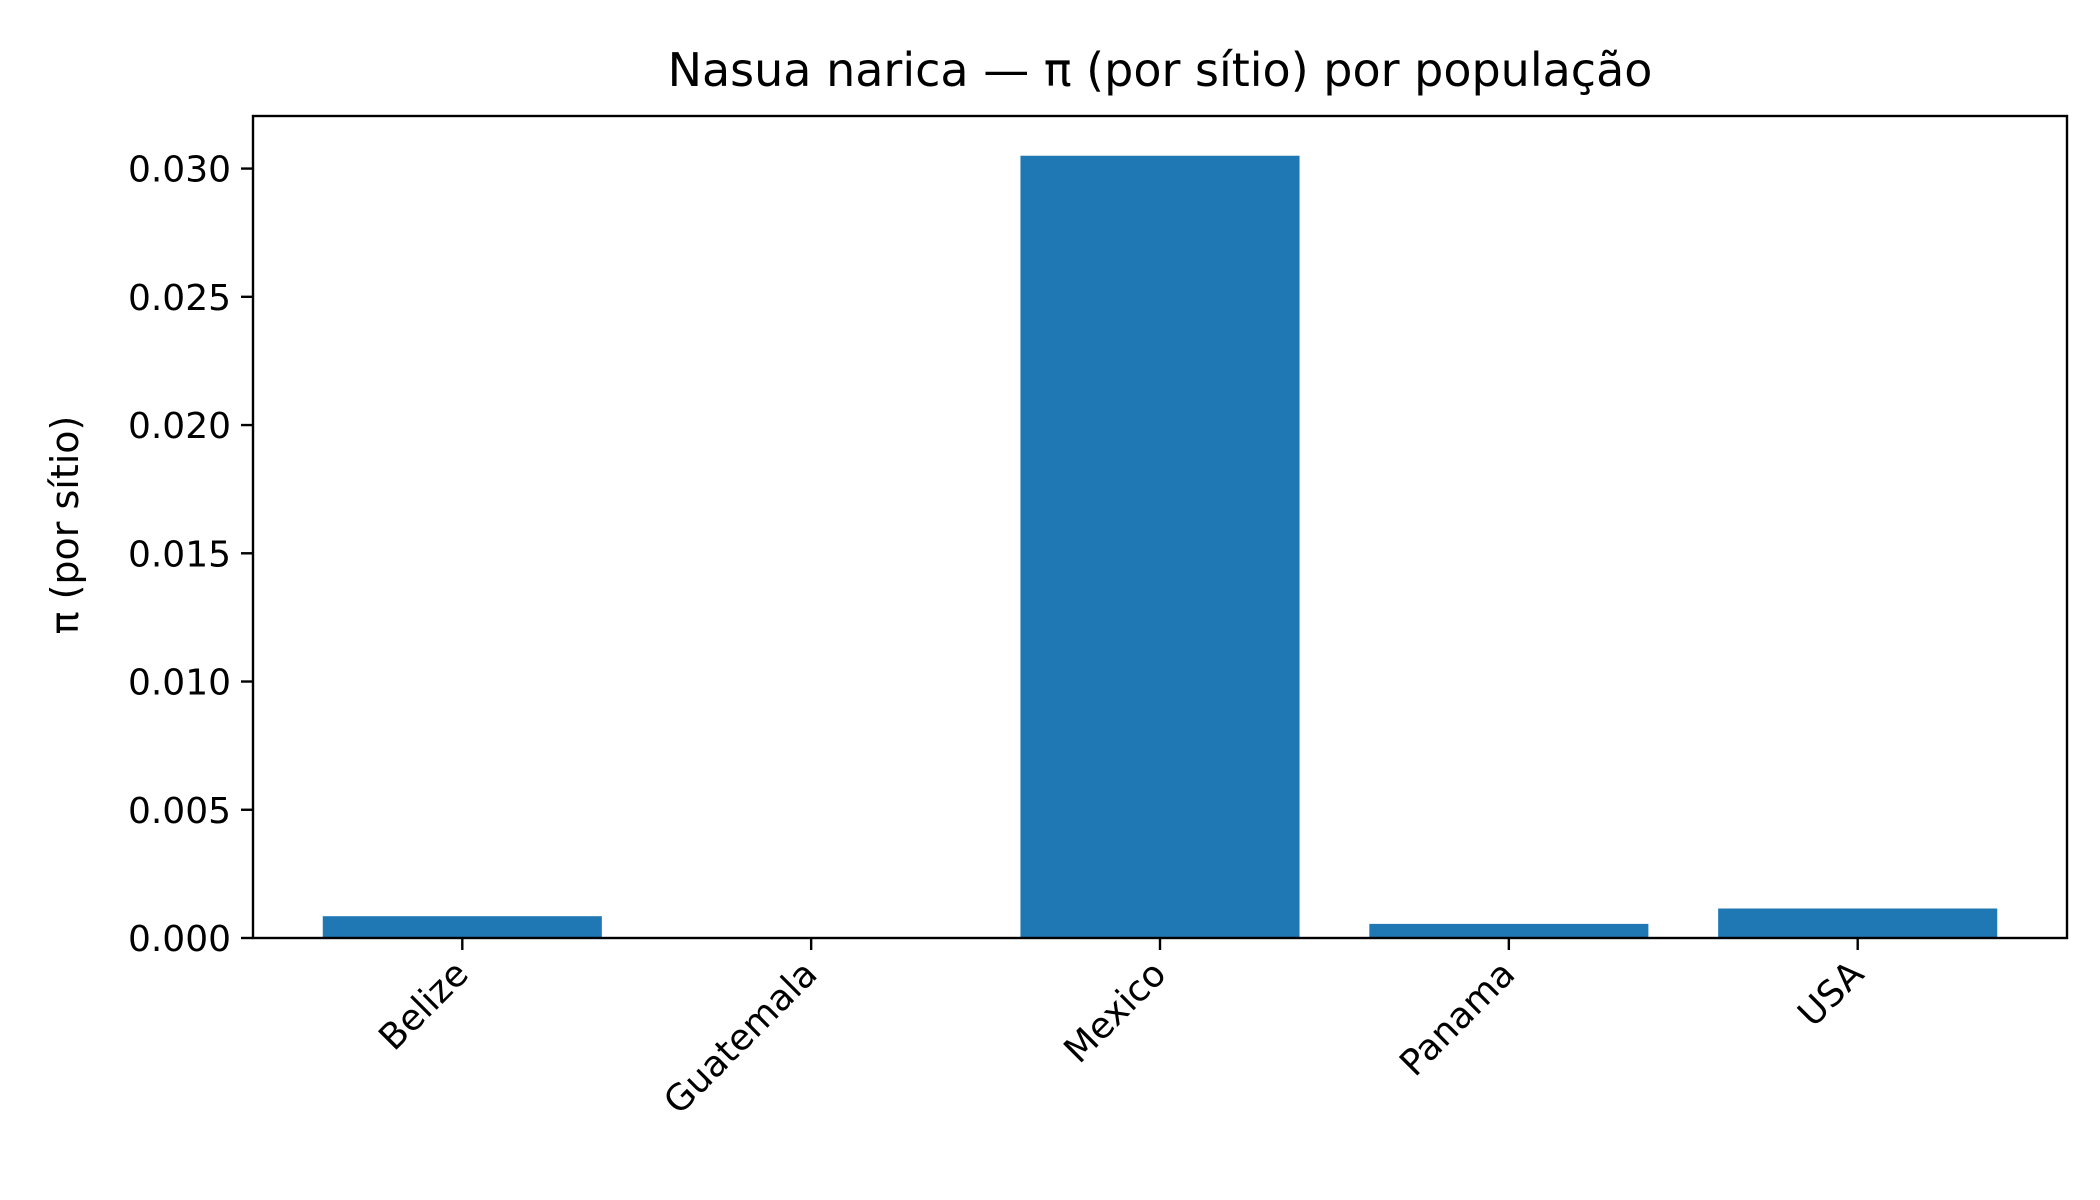 Image resolution: width=2100 pixels, height=1200 pixels. What do you see at coordinates (462, 927) in the screenshot?
I see `bar-belize` at bounding box center [462, 927].